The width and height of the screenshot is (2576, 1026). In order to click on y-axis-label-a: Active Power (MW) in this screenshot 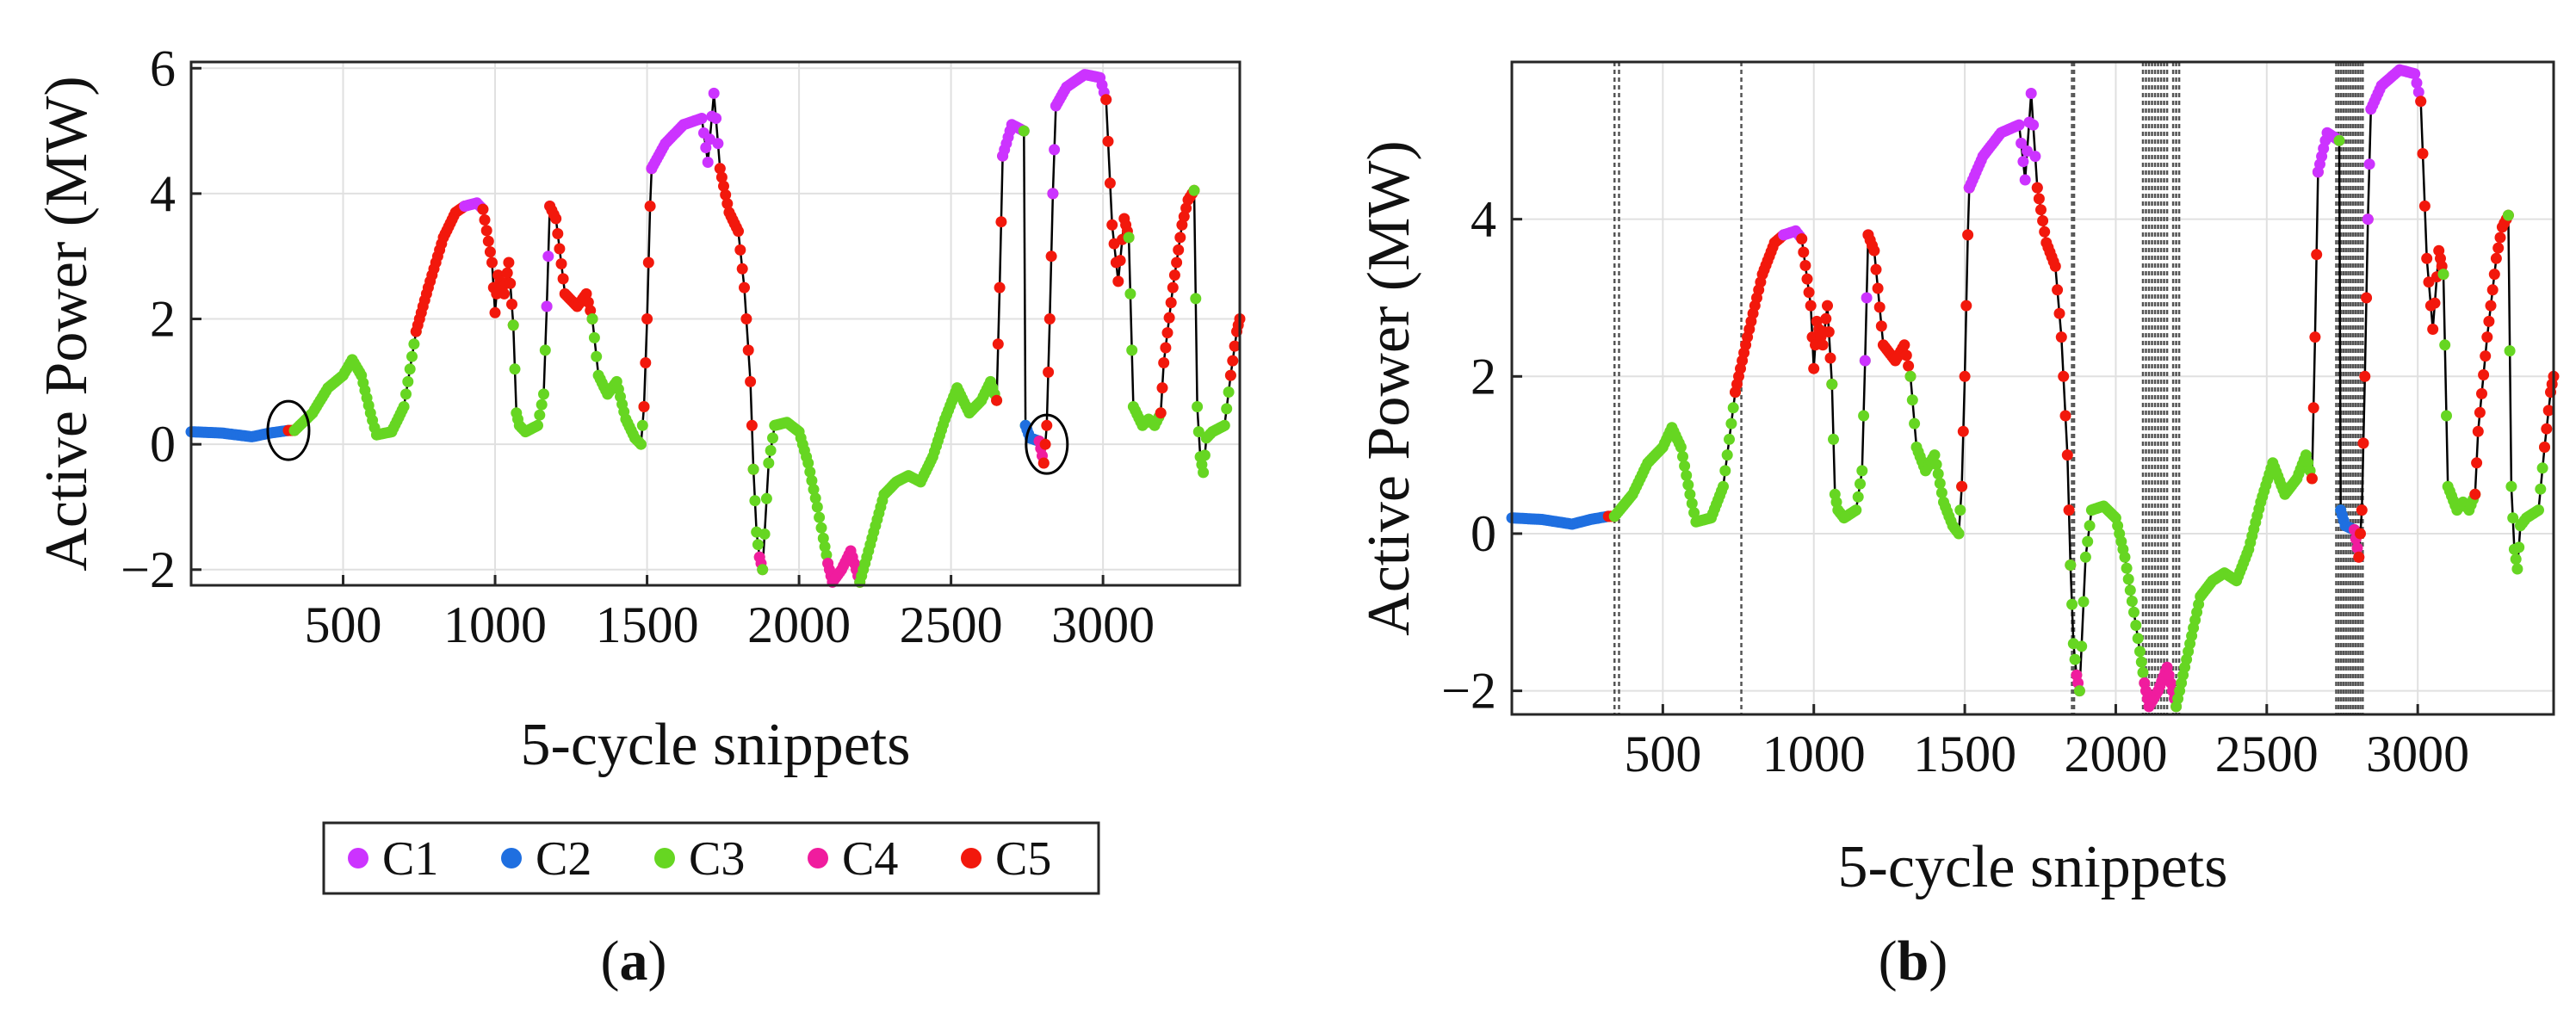, I will do `click(67, 323)`.